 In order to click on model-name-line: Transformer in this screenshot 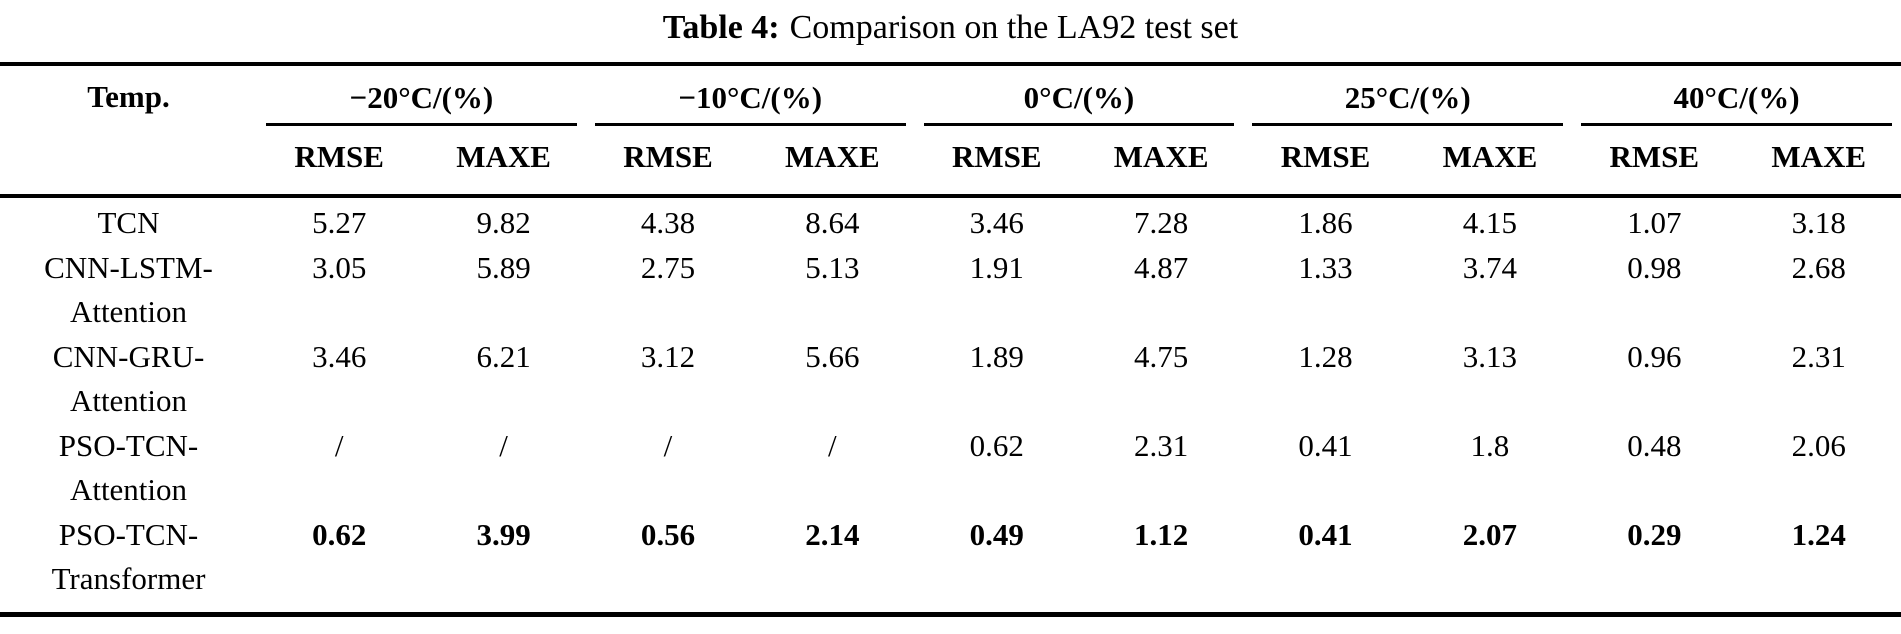, I will do `click(128, 578)`.